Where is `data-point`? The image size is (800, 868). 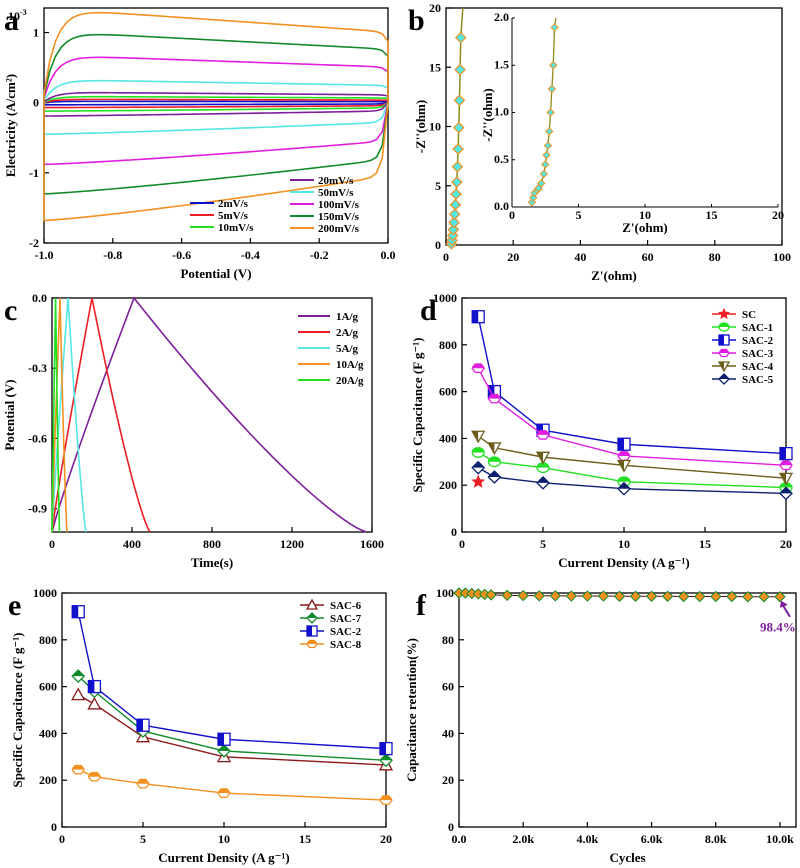 data-point is located at coordinates (478, 481).